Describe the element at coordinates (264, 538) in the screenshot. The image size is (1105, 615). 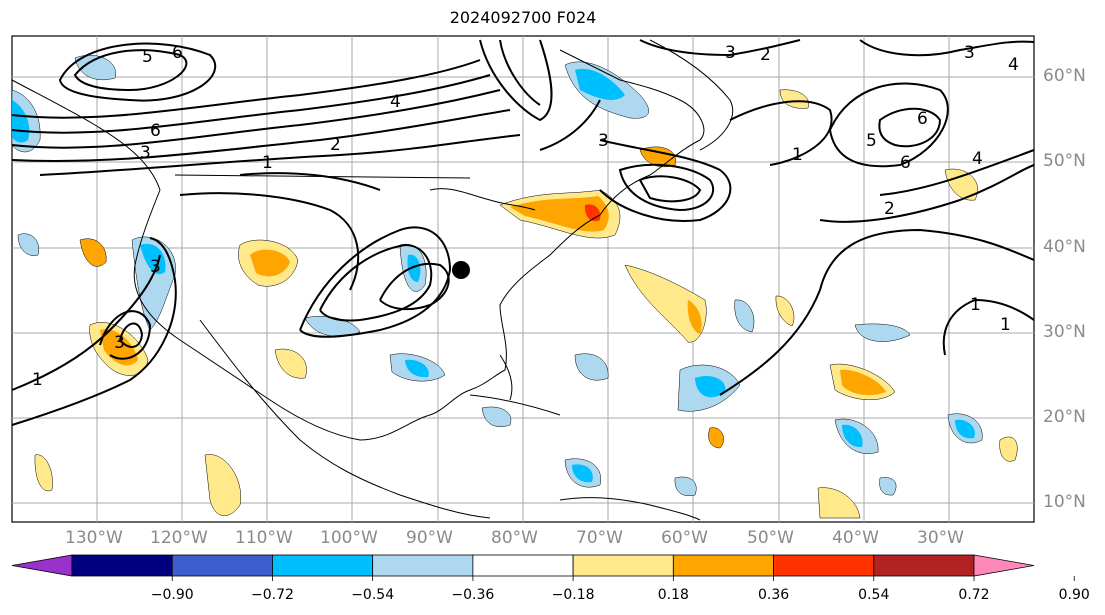
I see `longitude-label: 110°W` at that location.